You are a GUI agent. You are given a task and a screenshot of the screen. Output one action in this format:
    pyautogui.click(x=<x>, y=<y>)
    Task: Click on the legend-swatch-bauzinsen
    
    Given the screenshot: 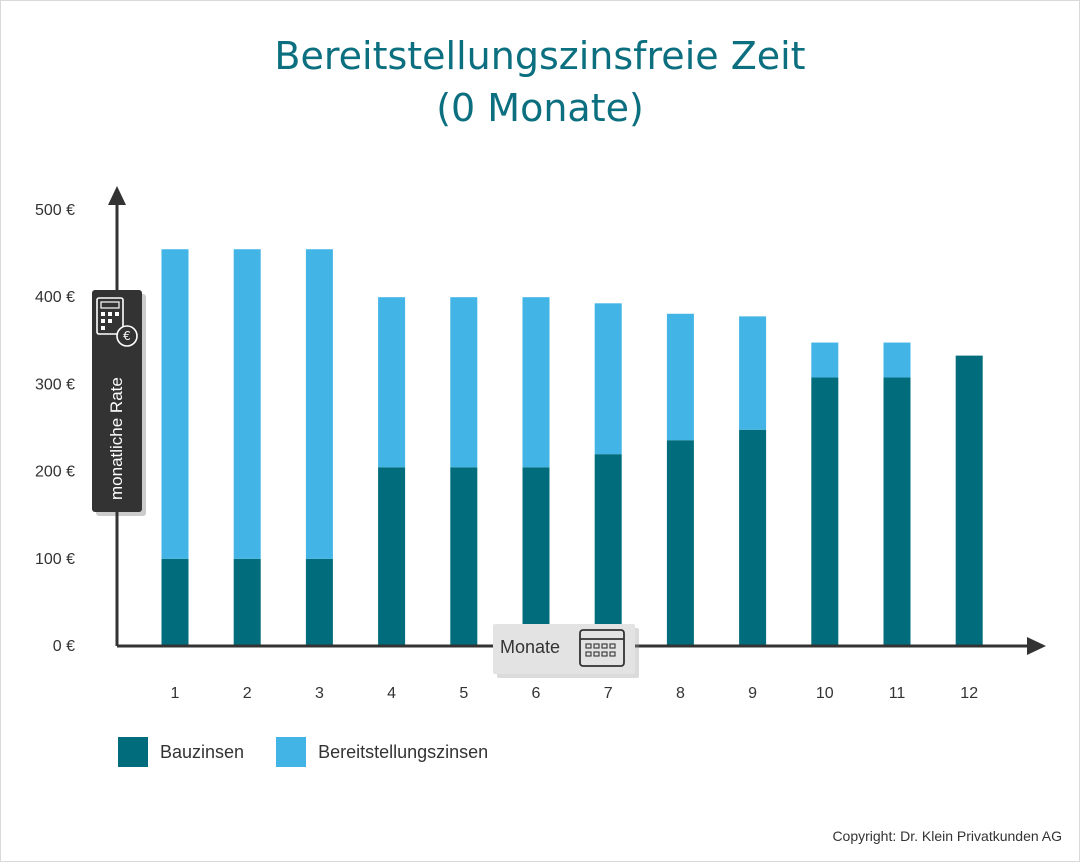 What is the action you would take?
    pyautogui.click(x=133, y=752)
    